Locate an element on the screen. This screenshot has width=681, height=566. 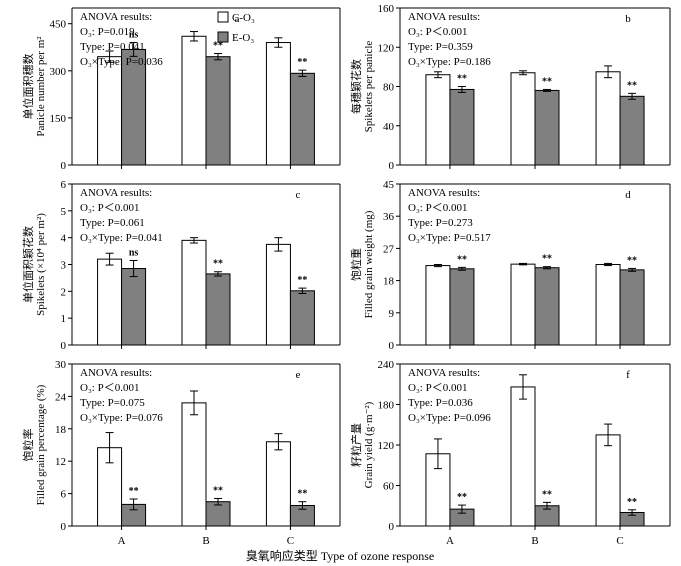
y-tick-label: 40 is located at coordinates (389, 127).